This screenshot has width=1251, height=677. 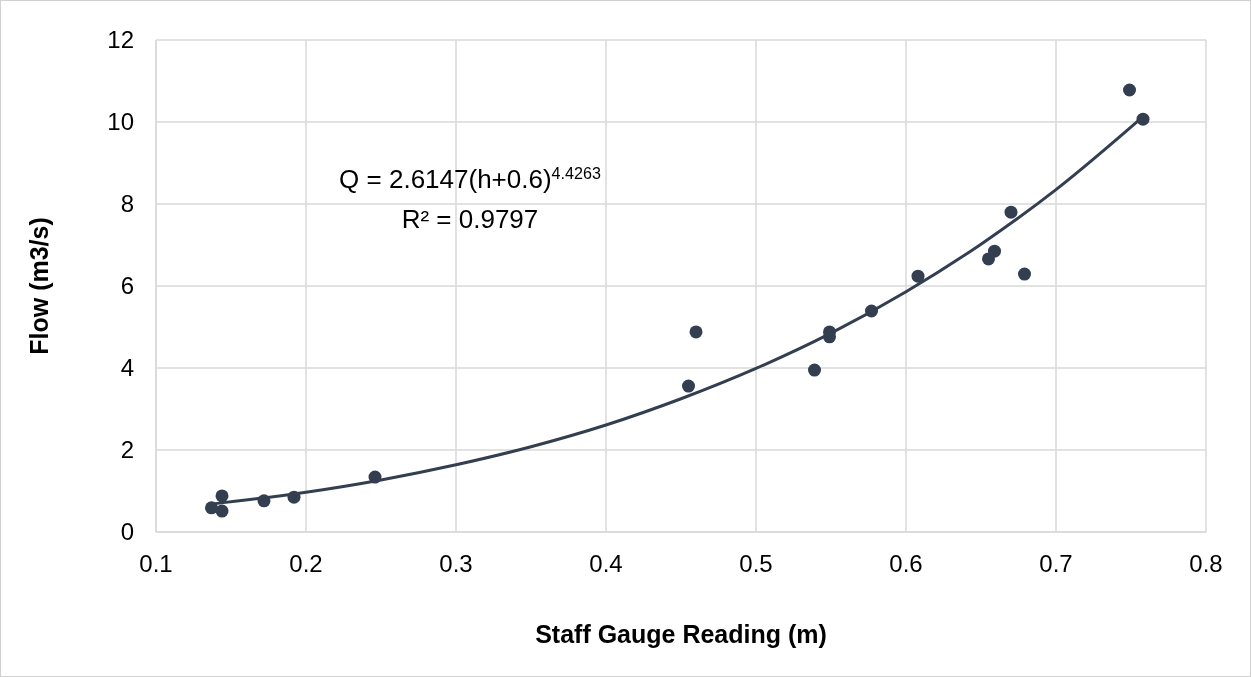 What do you see at coordinates (1206, 563) in the screenshot?
I see `x-tick-label: 0.8` at bounding box center [1206, 563].